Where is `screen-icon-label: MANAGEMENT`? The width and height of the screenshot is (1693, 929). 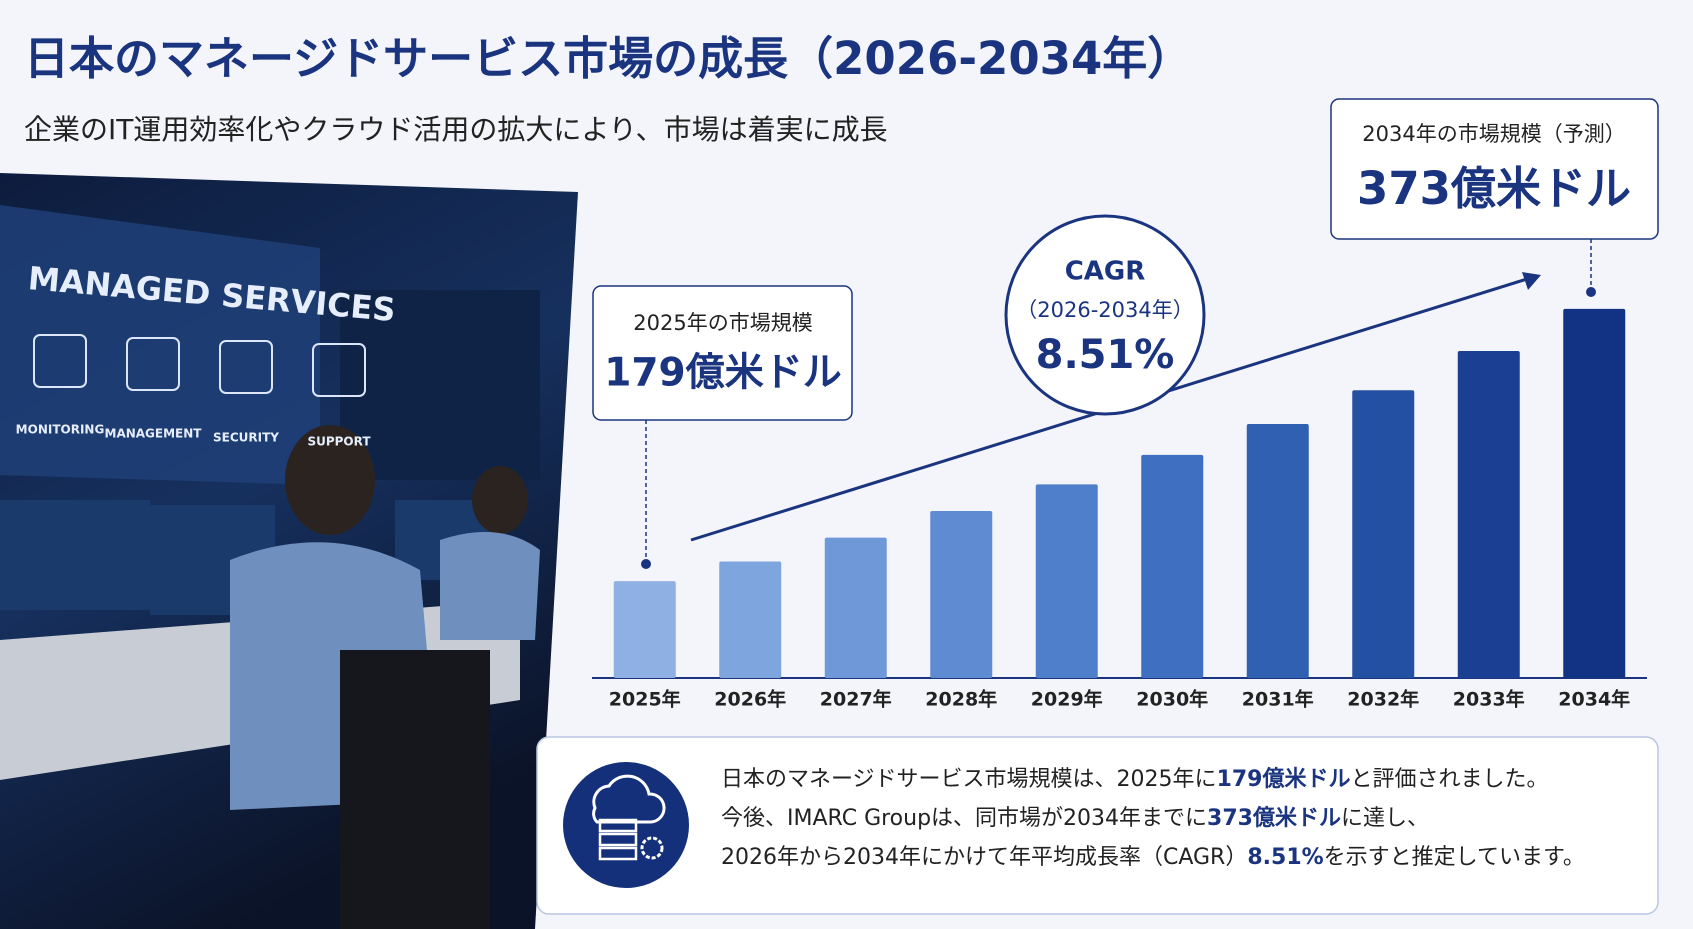
screen-icon-label: MANAGEMENT is located at coordinates (154, 434).